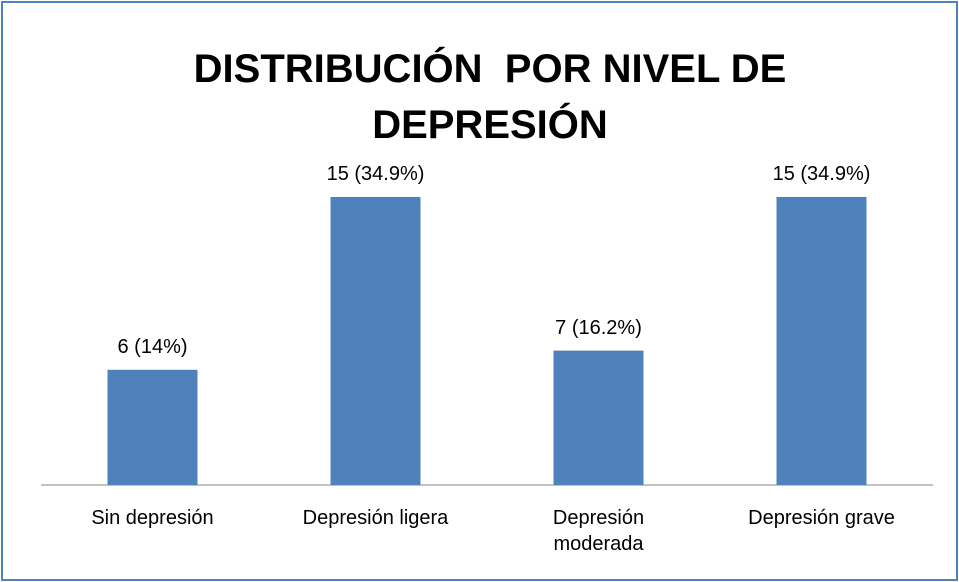 The width and height of the screenshot is (959, 582). Describe the element at coordinates (375, 518) in the screenshot. I see `x-tick-label: Depresión ligera` at that location.